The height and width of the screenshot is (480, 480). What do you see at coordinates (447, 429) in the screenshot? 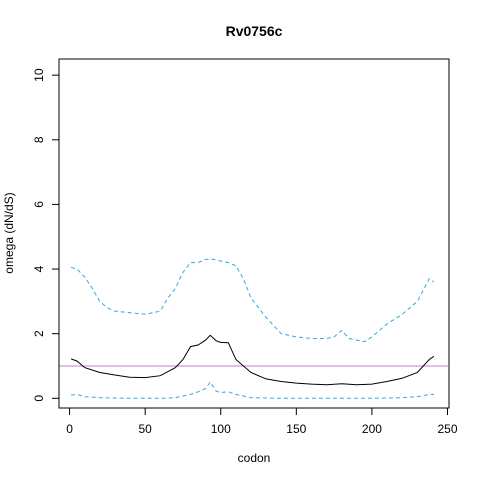
I see `x-tick-label: 250` at bounding box center [447, 429].